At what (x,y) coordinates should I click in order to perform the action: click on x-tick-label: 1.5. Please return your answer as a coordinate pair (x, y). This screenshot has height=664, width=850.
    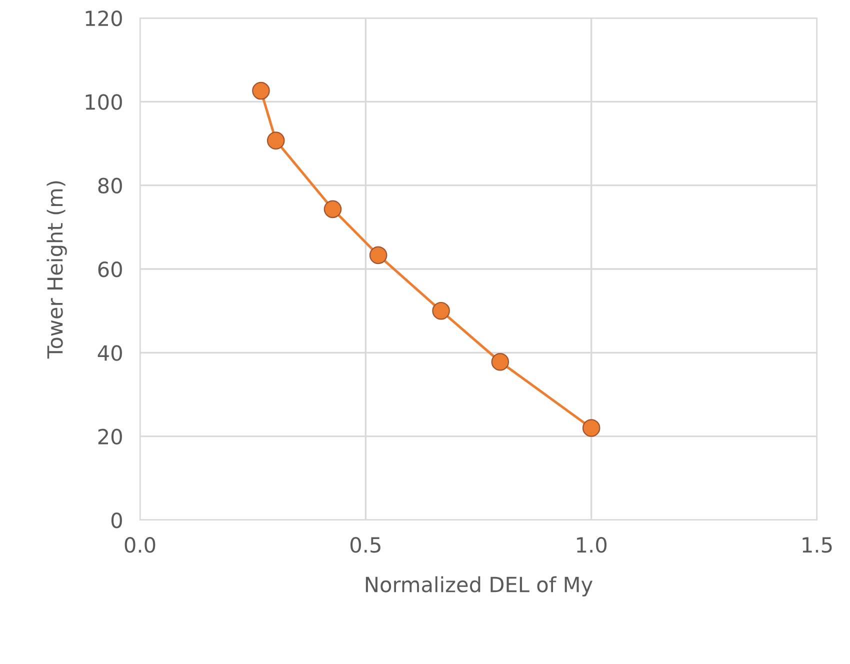
    Looking at the image, I should click on (817, 545).